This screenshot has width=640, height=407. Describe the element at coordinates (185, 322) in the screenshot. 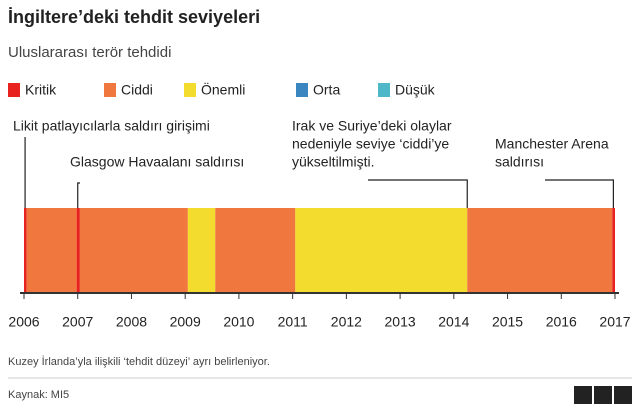

I see `x-tick-label: 2009` at that location.